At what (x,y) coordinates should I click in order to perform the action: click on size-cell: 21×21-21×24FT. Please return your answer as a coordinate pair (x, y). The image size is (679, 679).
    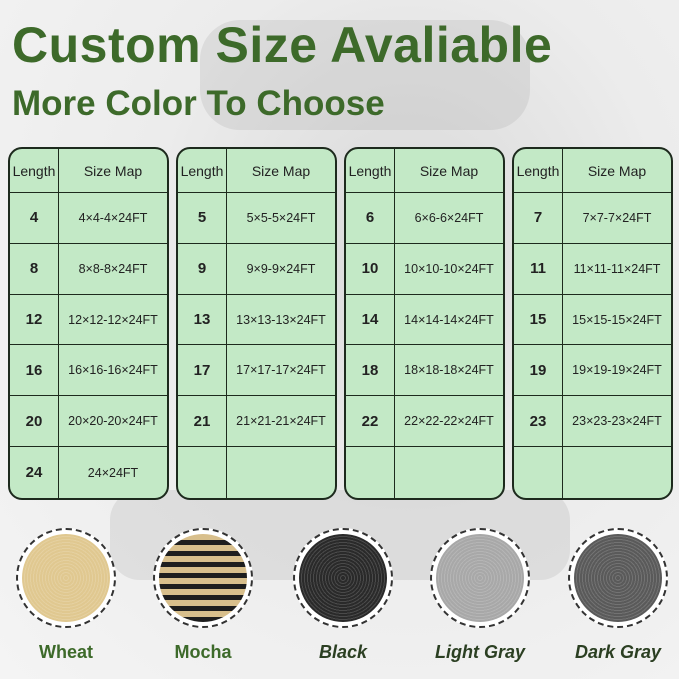
    Looking at the image, I should click on (281, 422).